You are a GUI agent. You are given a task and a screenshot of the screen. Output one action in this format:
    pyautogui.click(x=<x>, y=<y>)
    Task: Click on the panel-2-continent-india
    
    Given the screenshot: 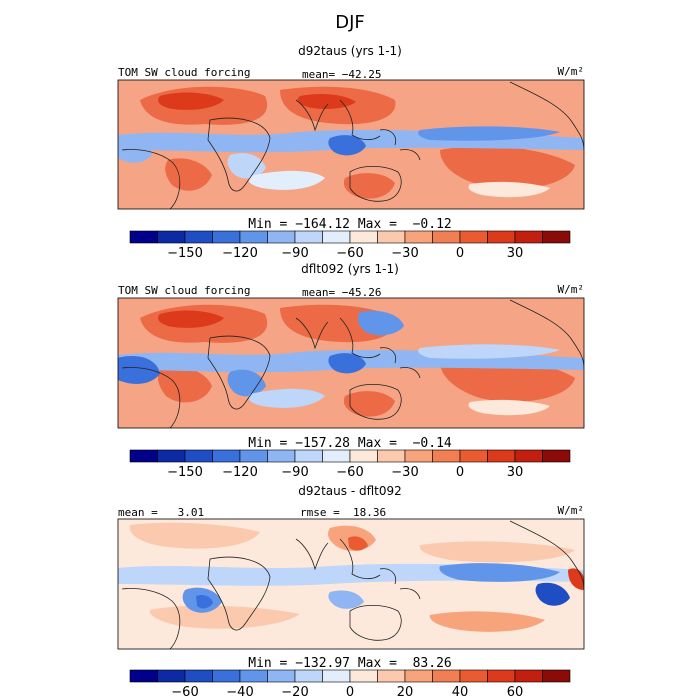 What is the action you would take?
    pyautogui.click(x=312, y=333)
    